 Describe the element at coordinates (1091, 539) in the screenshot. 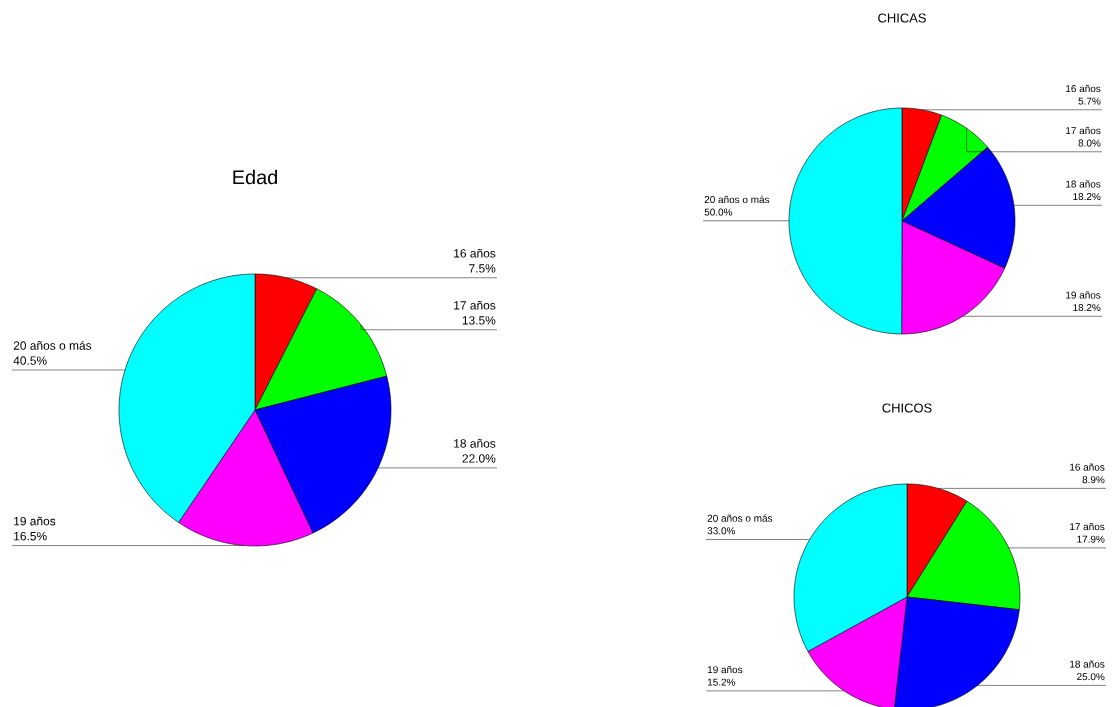

I see `data-label: 17.9%` at that location.